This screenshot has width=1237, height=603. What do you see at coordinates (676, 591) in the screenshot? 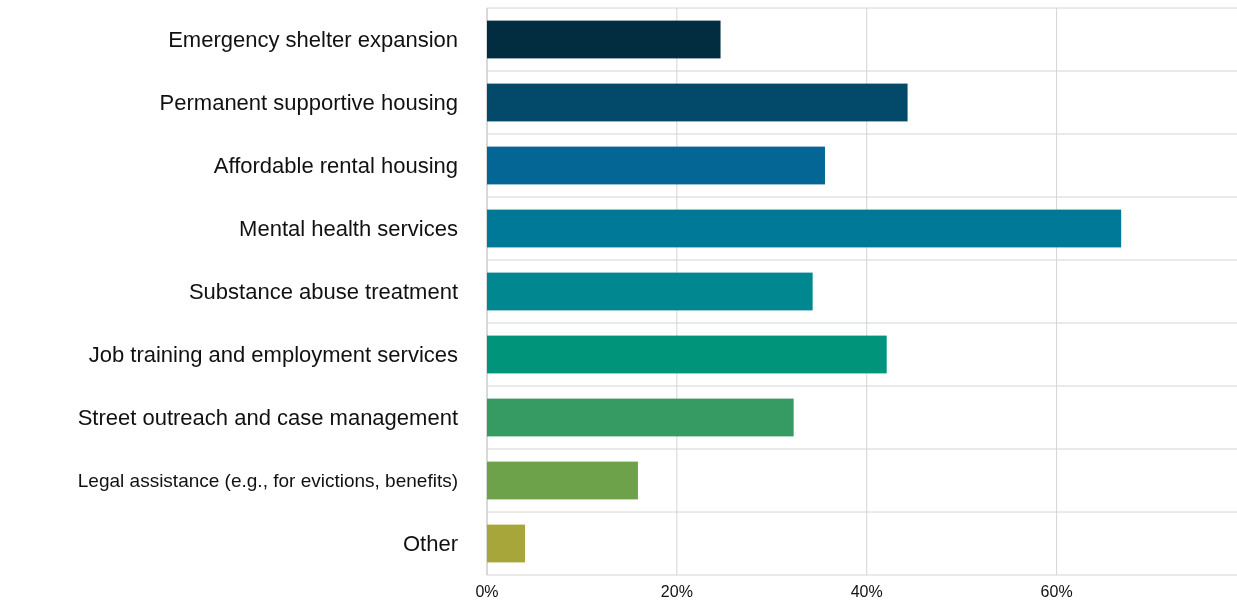
I see `x-tick-label: 20%` at bounding box center [676, 591].